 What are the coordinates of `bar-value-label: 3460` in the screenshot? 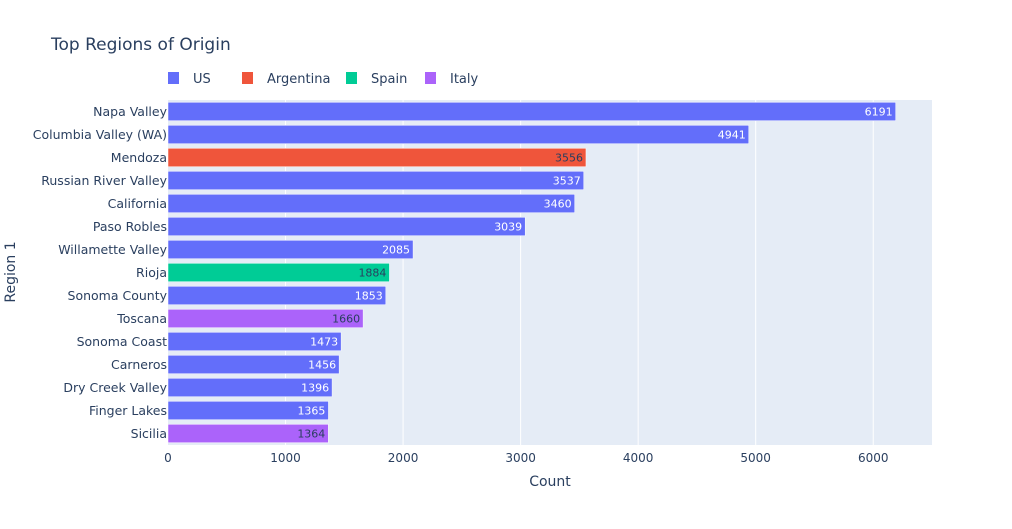 It's located at (558, 204).